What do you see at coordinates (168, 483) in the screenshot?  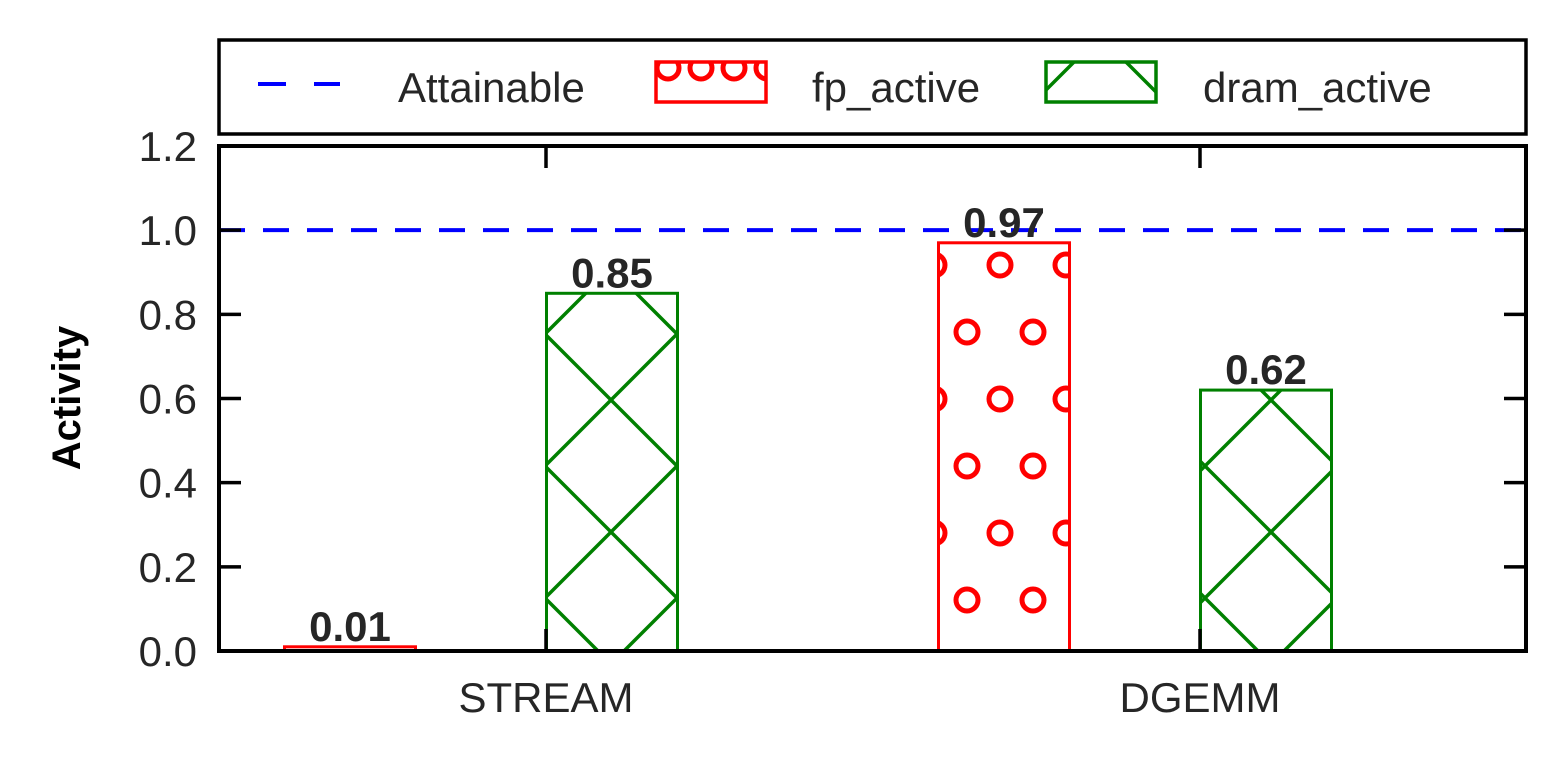 I see `y-tick-label: 0.4` at bounding box center [168, 483].